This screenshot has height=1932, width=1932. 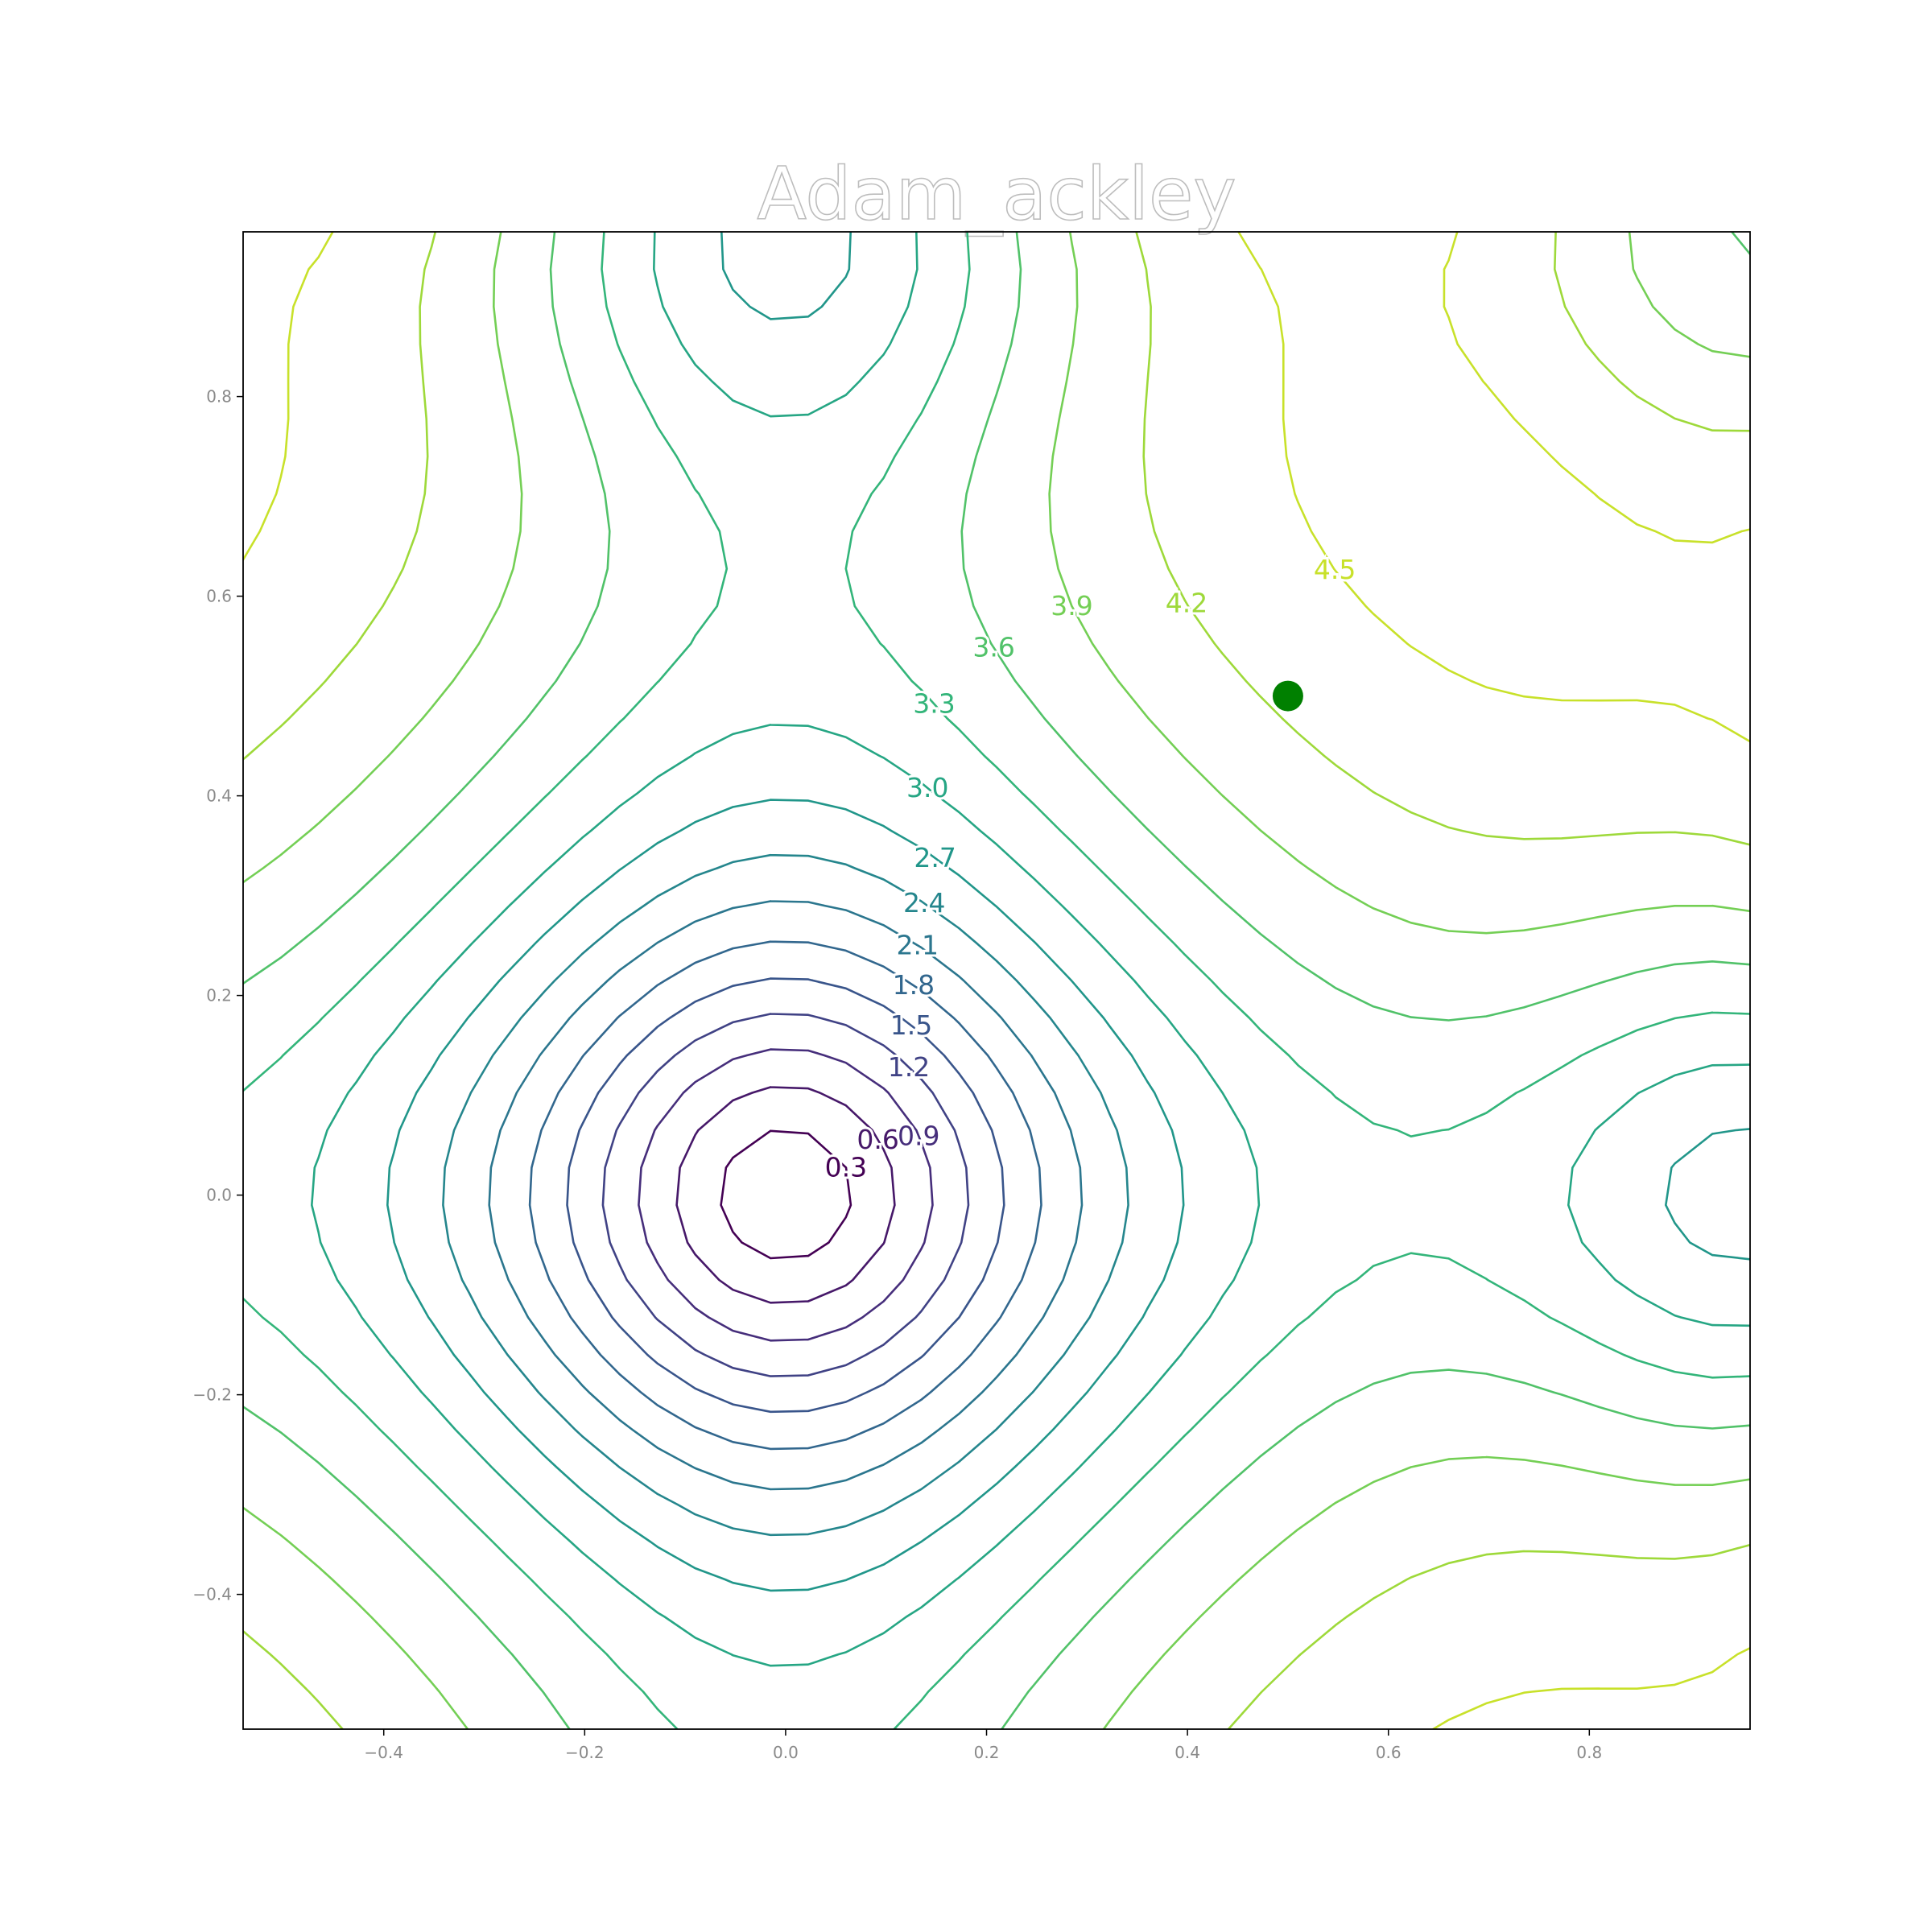 I want to click on contour-line-0.3, so click(x=786, y=1194).